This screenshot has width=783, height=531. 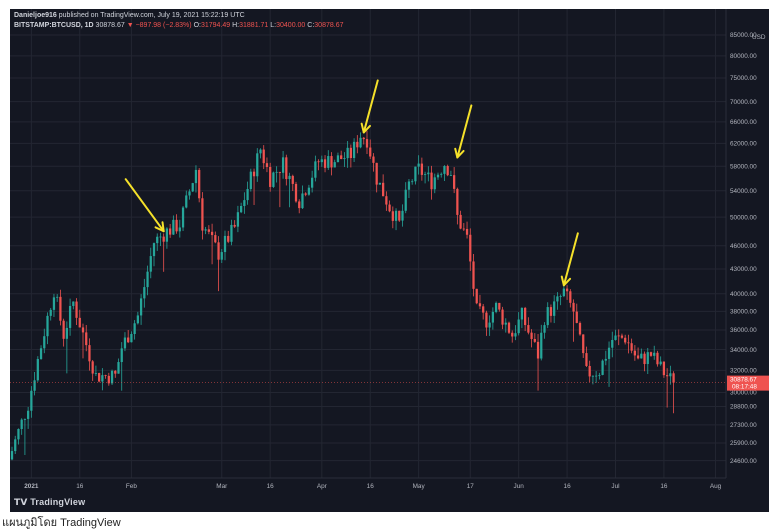 What do you see at coordinates (743, 166) in the screenshot?
I see `y-tick-label: 58000.00` at bounding box center [743, 166].